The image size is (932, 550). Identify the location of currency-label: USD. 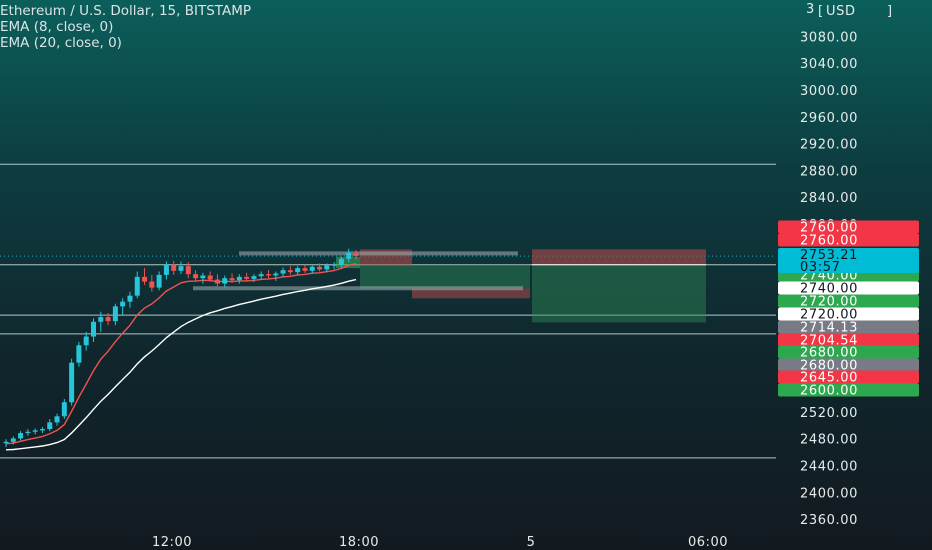
(841, 11).